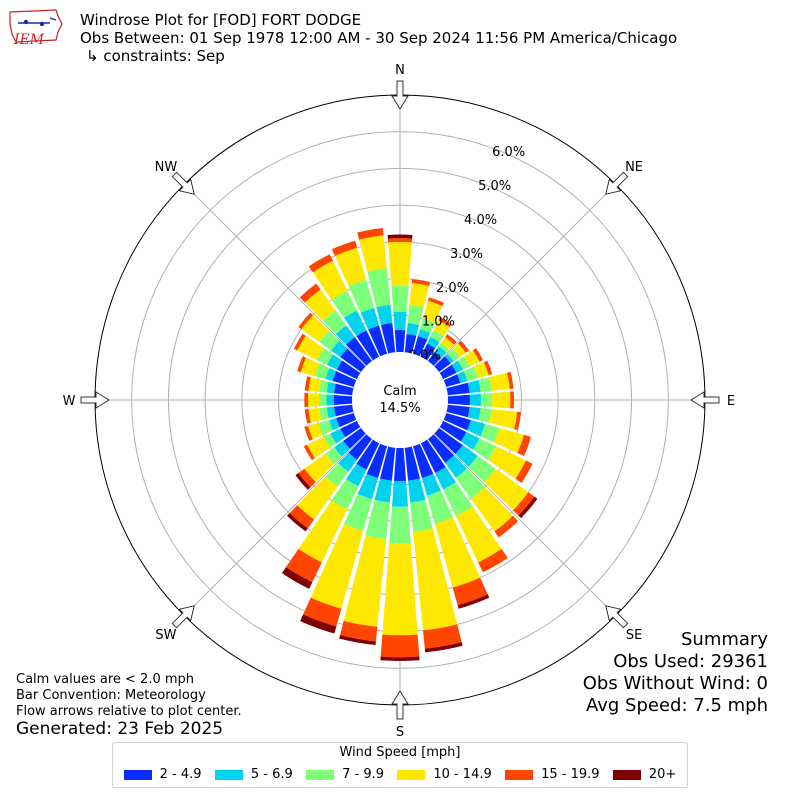 The image size is (800, 800). I want to click on arrow-shape, so click(400, 95).